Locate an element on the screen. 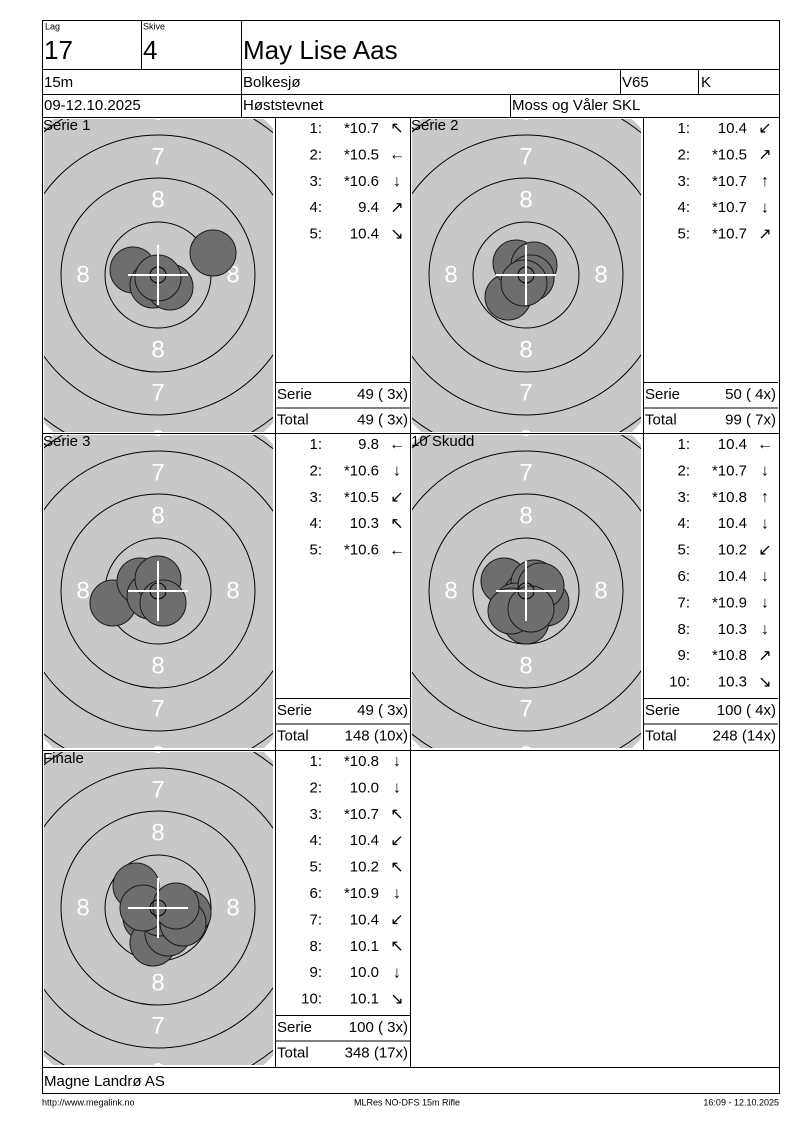  shot-number: 10: is located at coordinates (311, 999).